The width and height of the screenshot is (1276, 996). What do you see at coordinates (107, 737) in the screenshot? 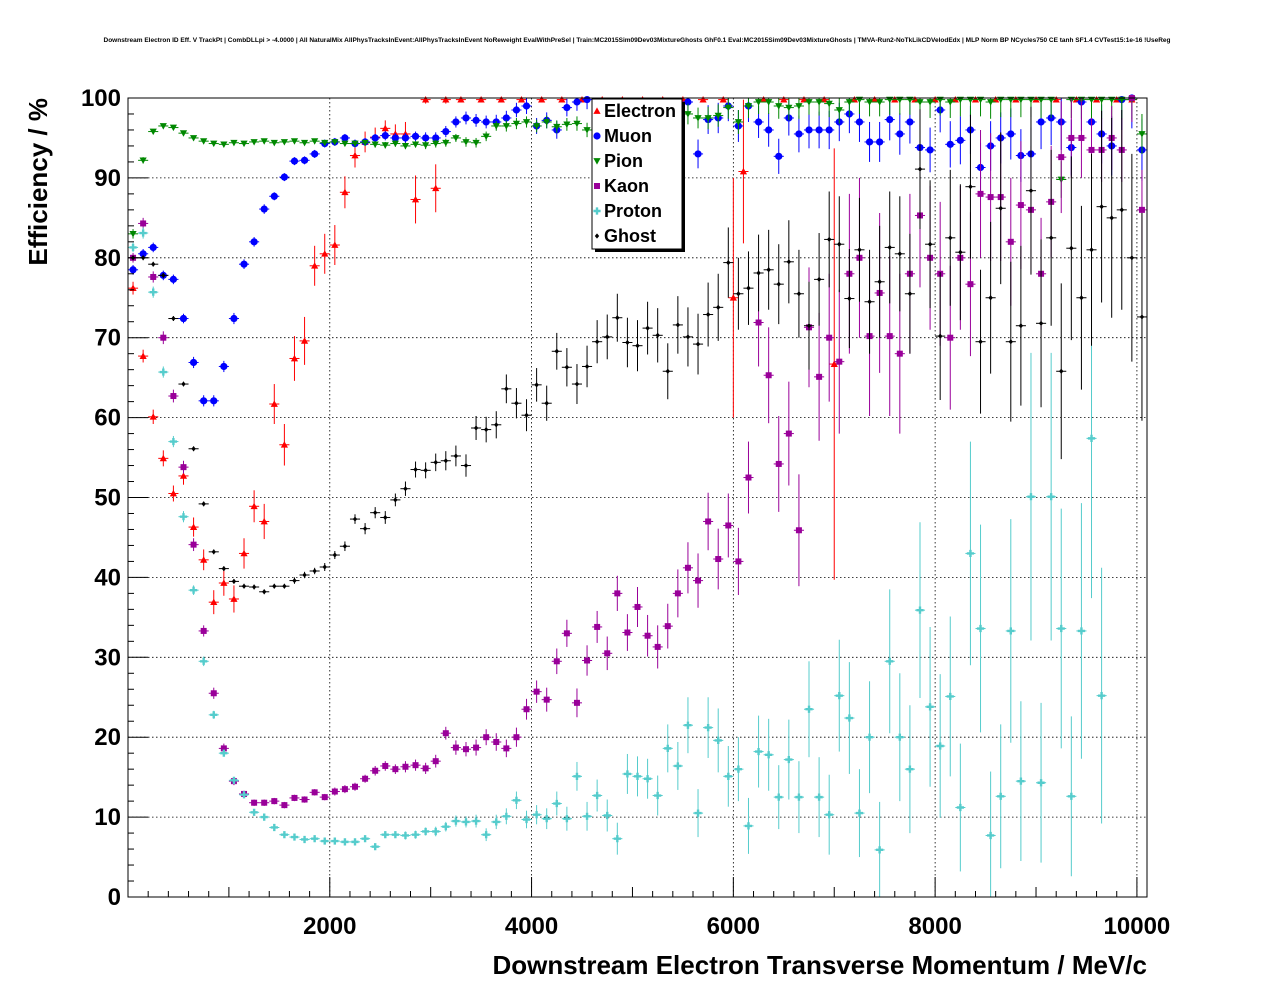
I see `y-tick-label: 20` at bounding box center [107, 737].